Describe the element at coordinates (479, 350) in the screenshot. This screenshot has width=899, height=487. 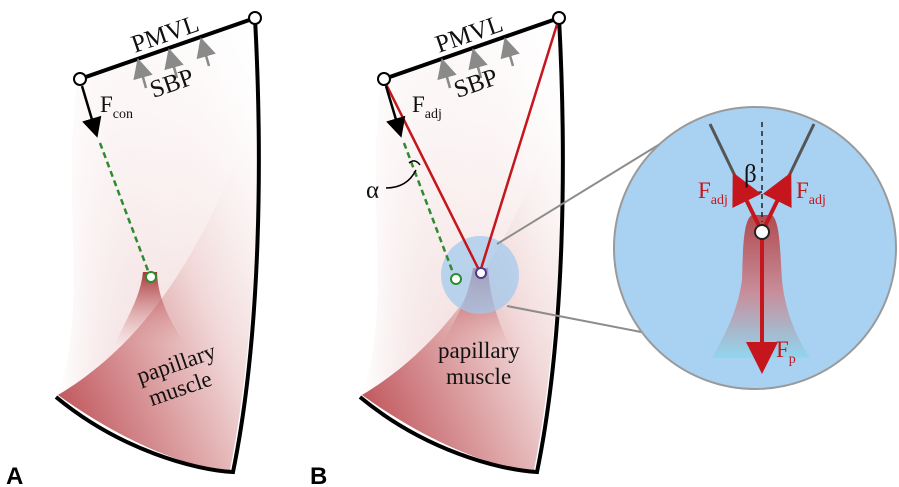
I see `muscle-label-line1-b: papillary` at that location.